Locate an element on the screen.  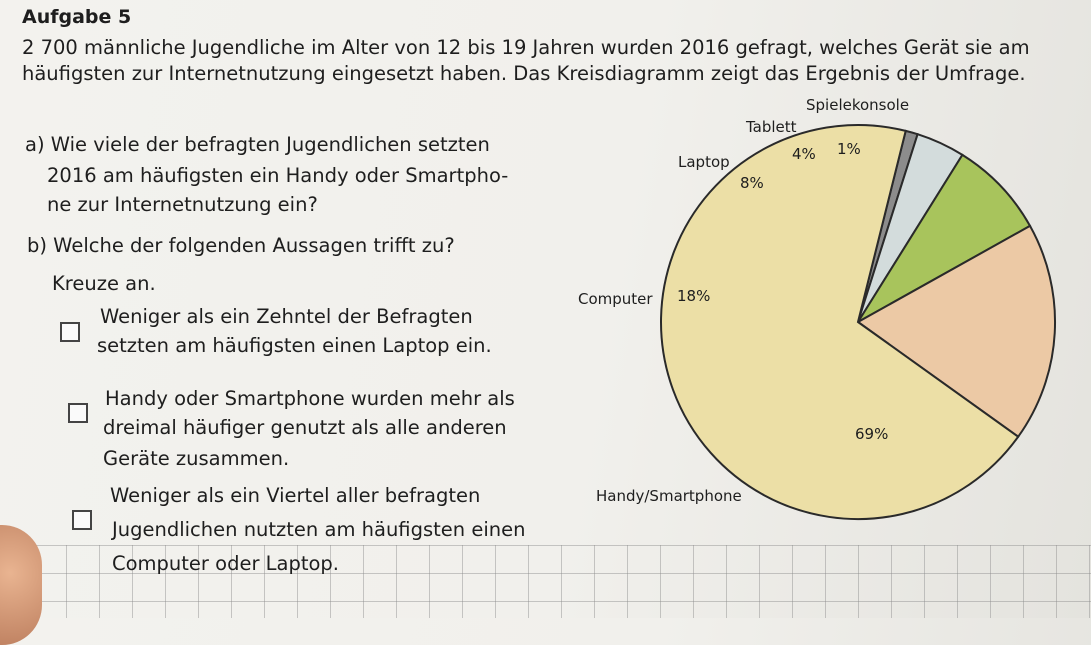
pct-label-tablett: 4% is located at coordinates (804, 154).